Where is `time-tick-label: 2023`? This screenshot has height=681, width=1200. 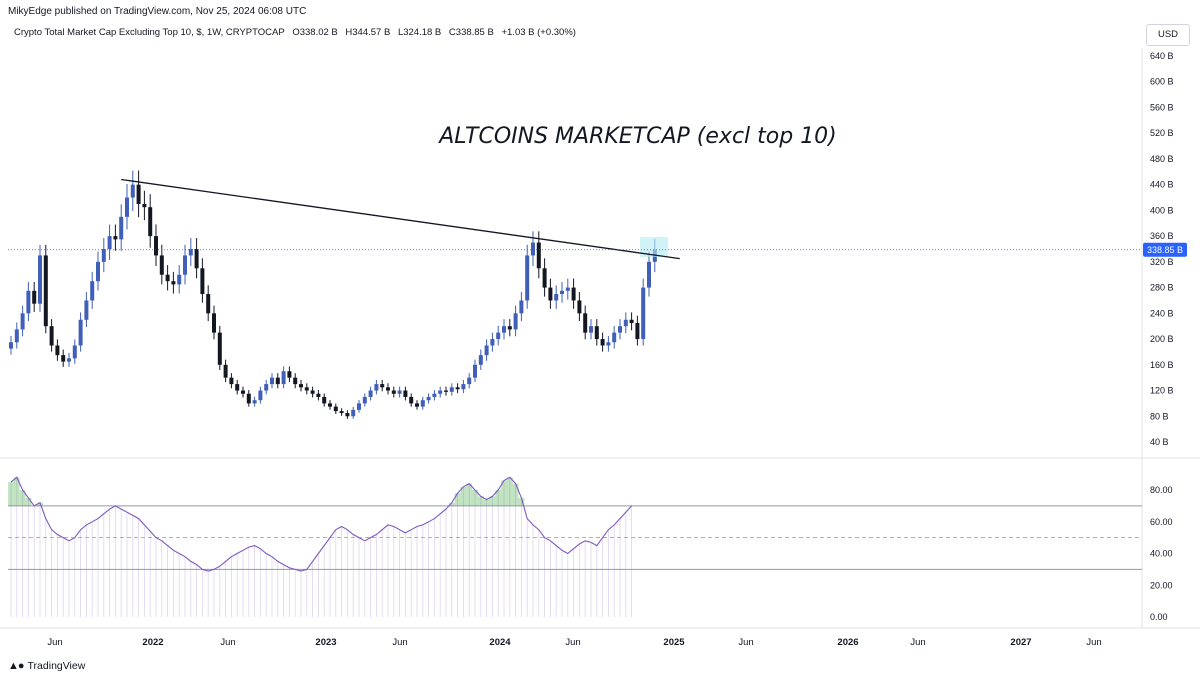 time-tick-label: 2023 is located at coordinates (325, 642).